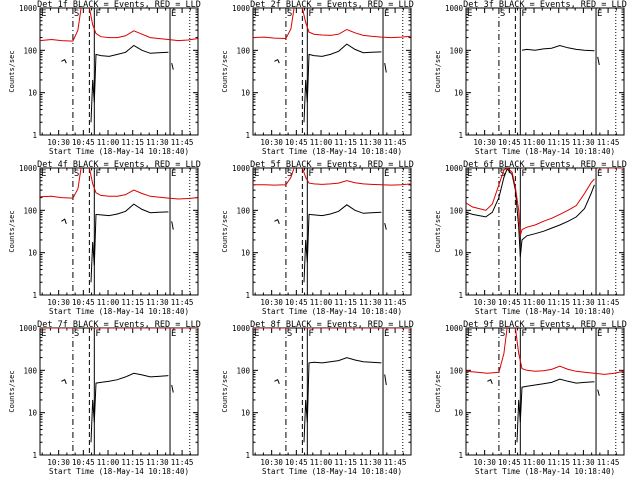  Describe the element at coordinates (332, 165) in the screenshot. I see `chart-title: Det 5f BLACK = Events, RED = LLD` at that location.